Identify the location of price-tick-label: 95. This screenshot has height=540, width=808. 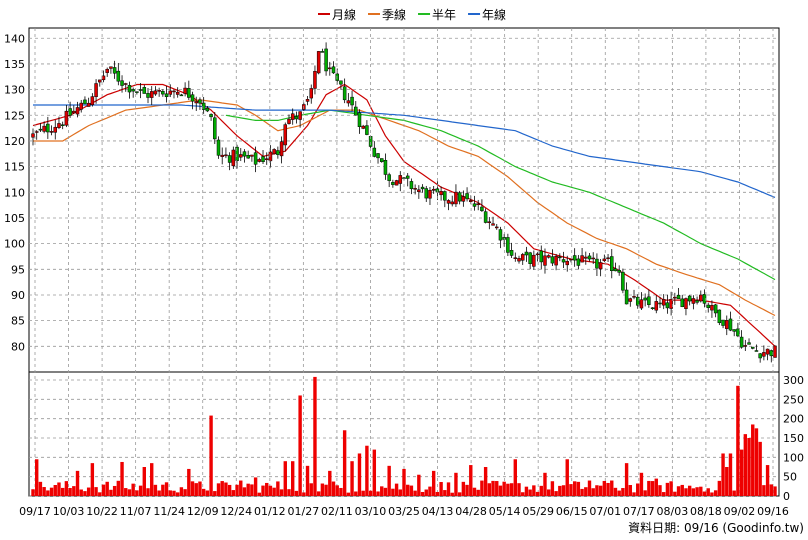
(18, 269).